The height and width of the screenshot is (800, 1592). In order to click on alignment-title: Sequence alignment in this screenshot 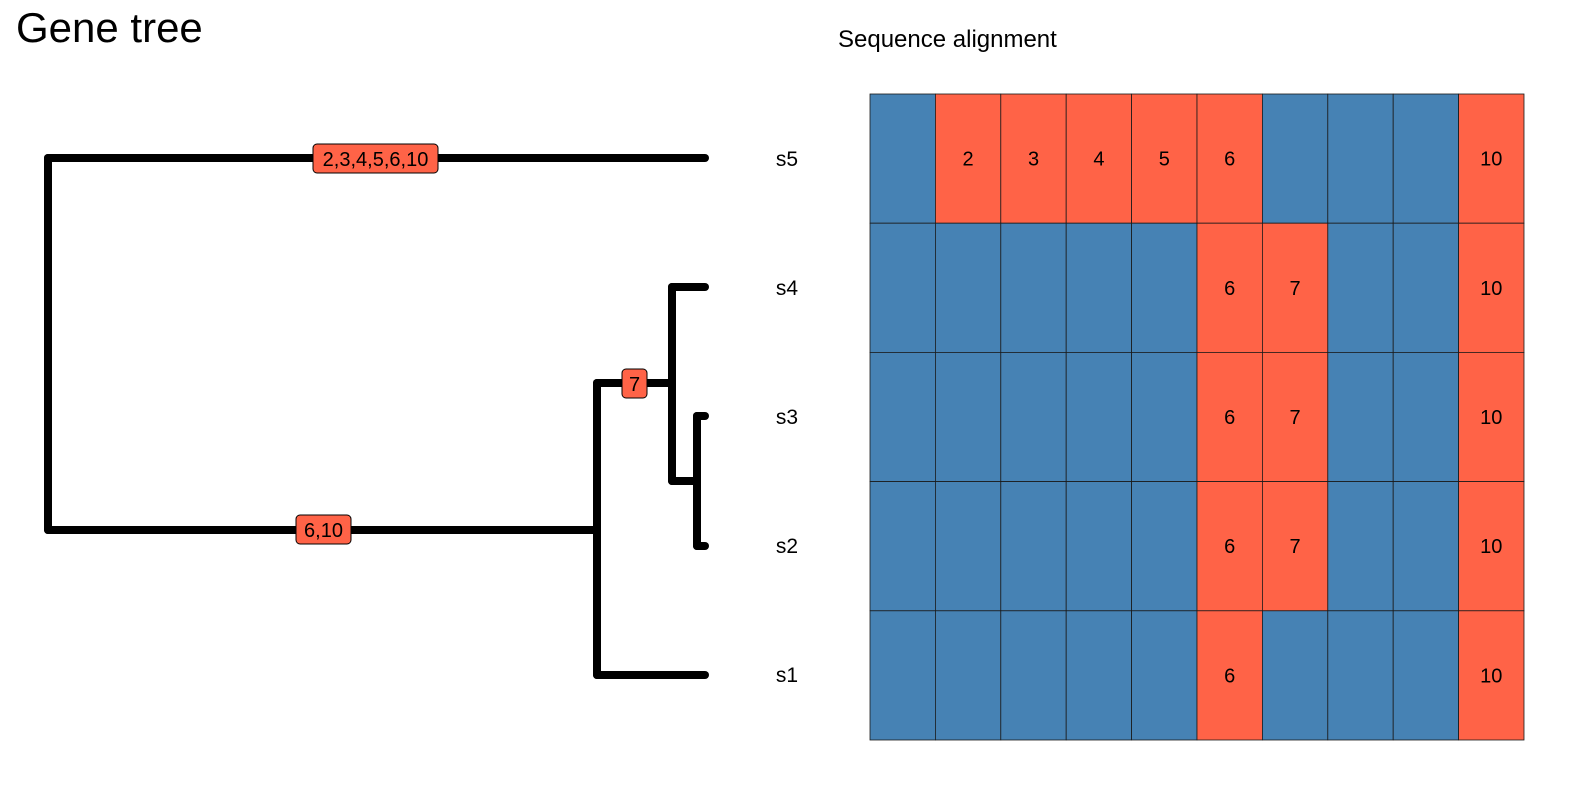, I will do `click(947, 39)`.